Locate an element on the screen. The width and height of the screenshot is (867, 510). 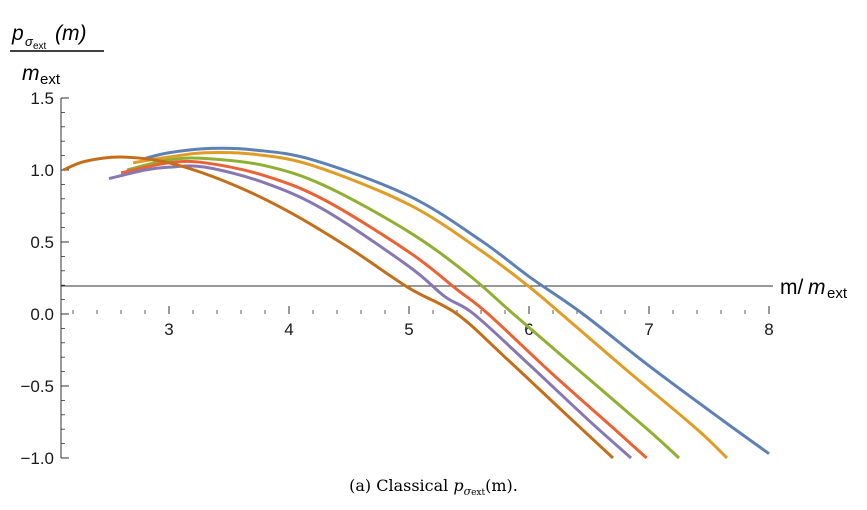
figure-caption: (a) Classical pσext(m). is located at coordinates (433, 487).